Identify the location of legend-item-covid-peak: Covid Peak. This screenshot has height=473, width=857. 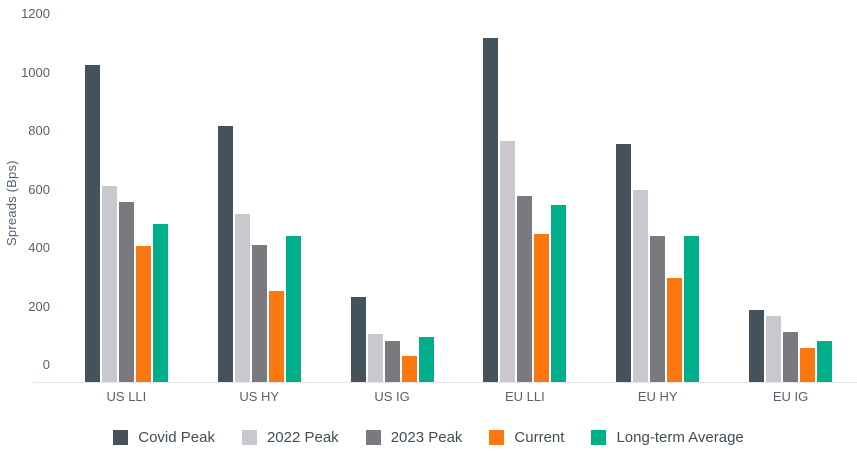
(164, 437).